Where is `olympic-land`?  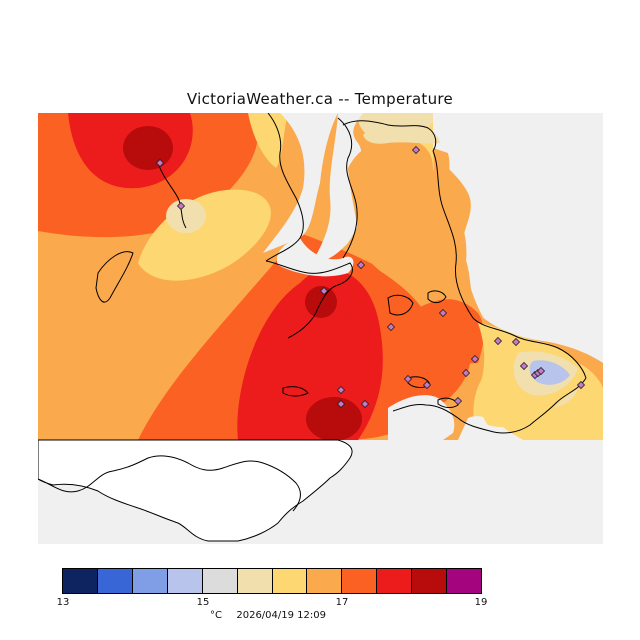 olympic-land is located at coordinates (195, 490).